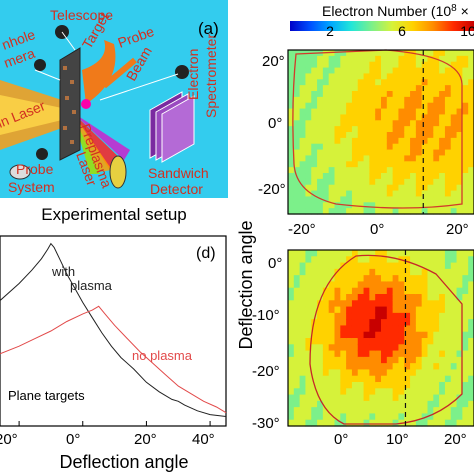 This screenshot has width=474, height=474. I want to click on colorbar-tick-2: 2, so click(330, 31).